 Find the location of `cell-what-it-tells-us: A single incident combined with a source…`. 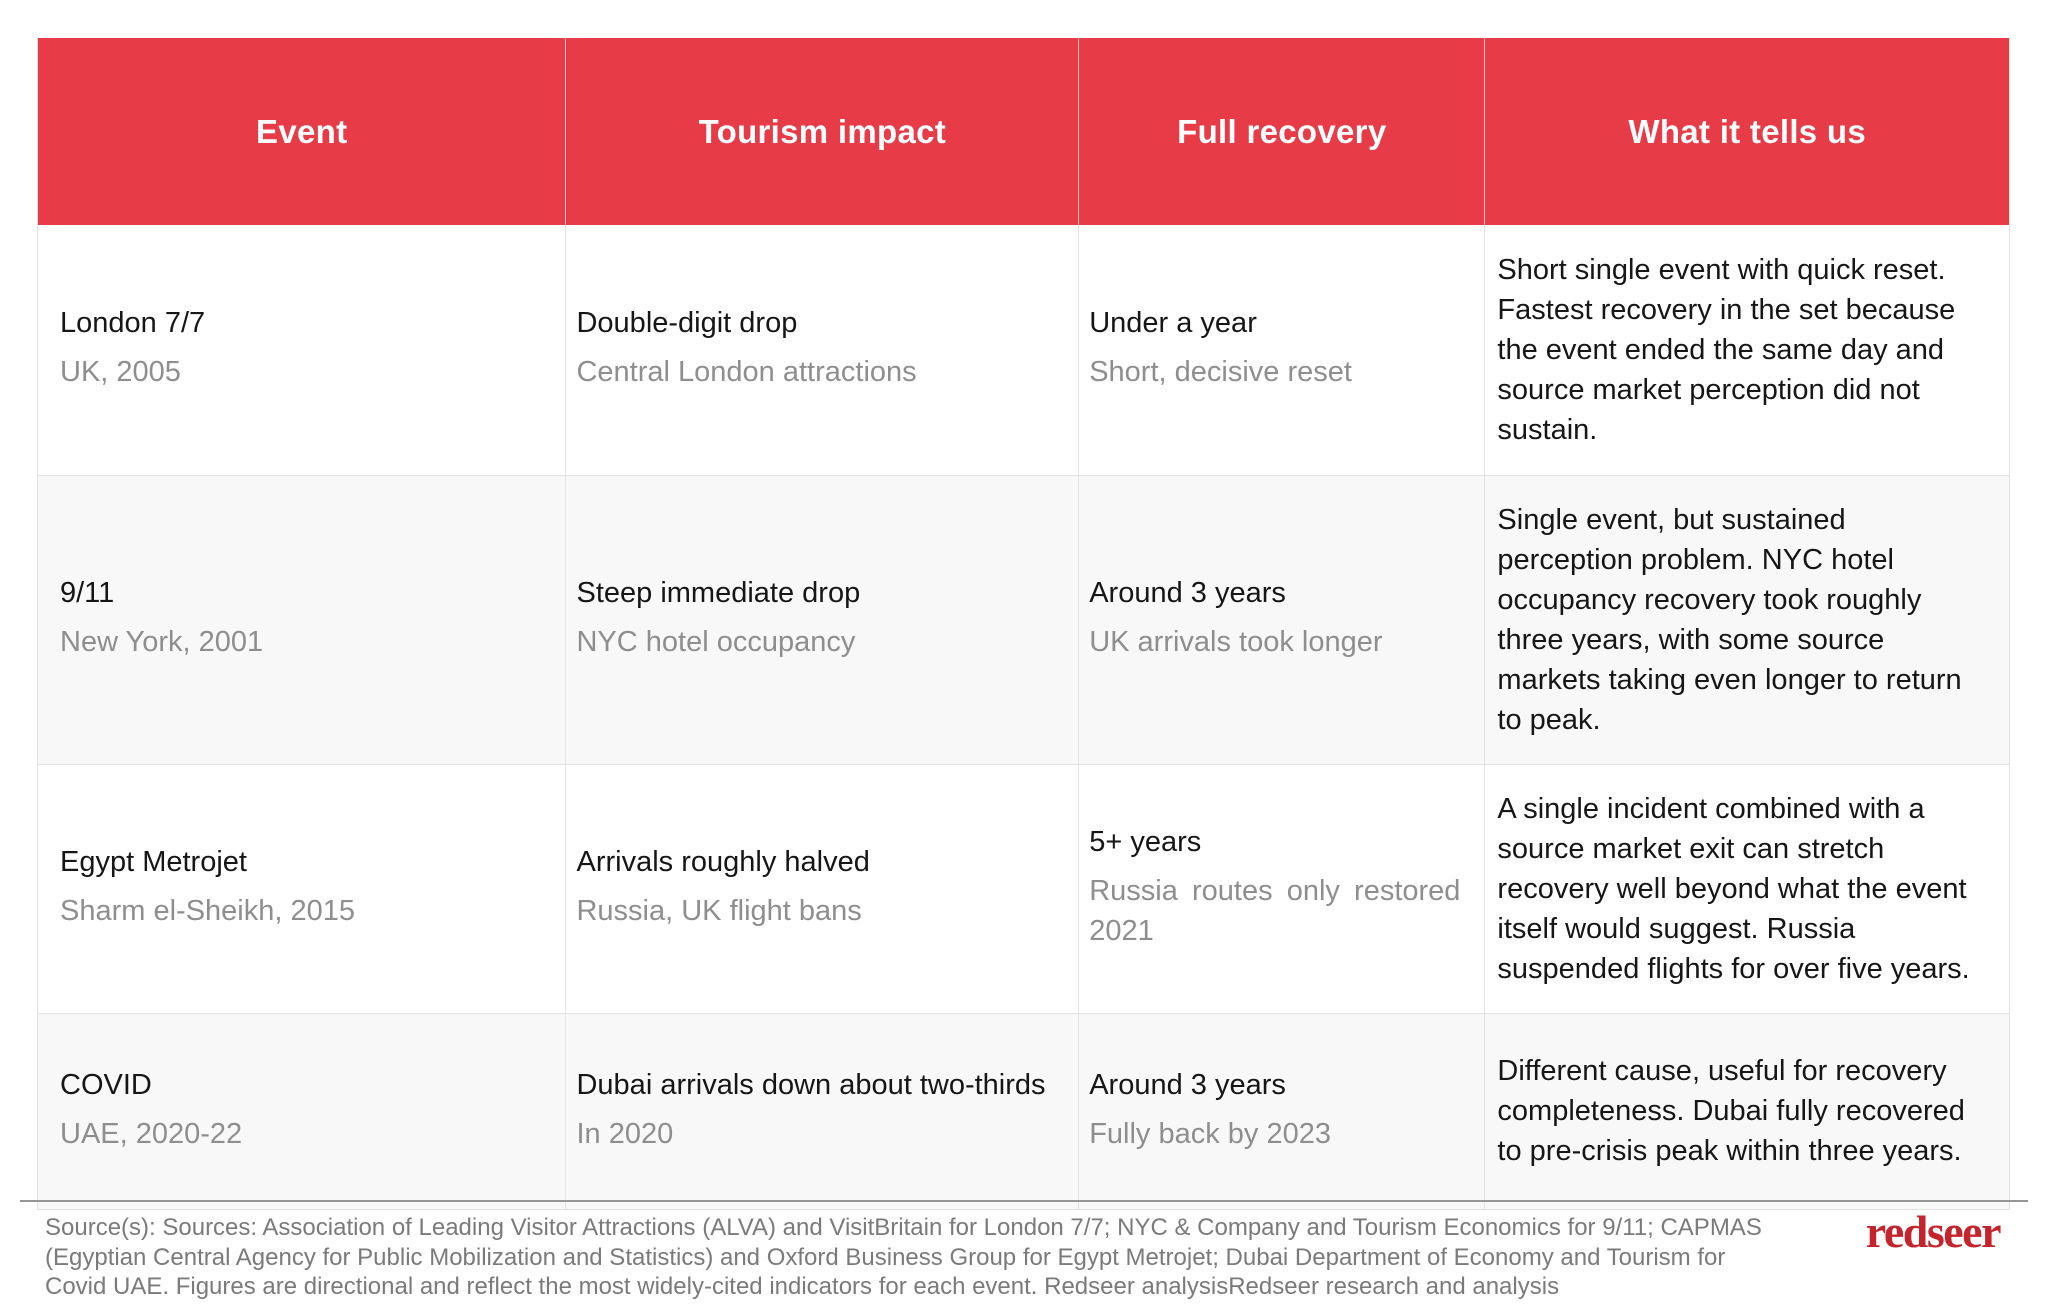

cell-what-it-tells-us: A single incident combined with a source… is located at coordinates (1747, 889).